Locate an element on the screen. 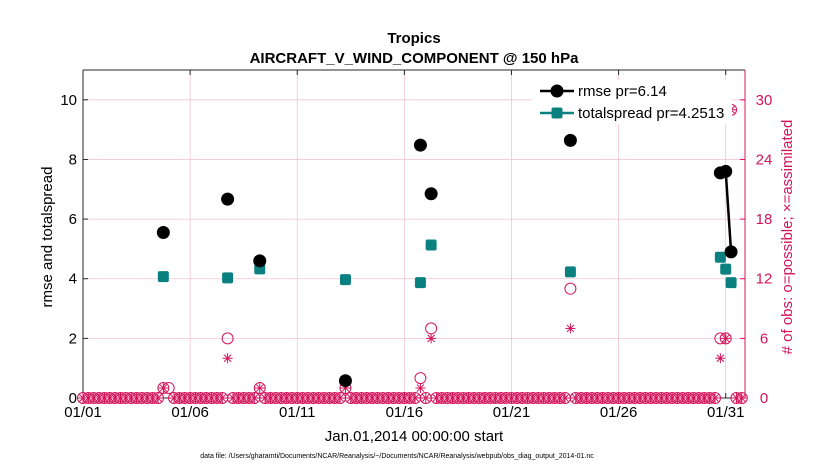 The image size is (830, 470). chart-subtitle: AIRCRAFT_V_WIND_COMPONENT @ 150 hPa is located at coordinates (415, 58).